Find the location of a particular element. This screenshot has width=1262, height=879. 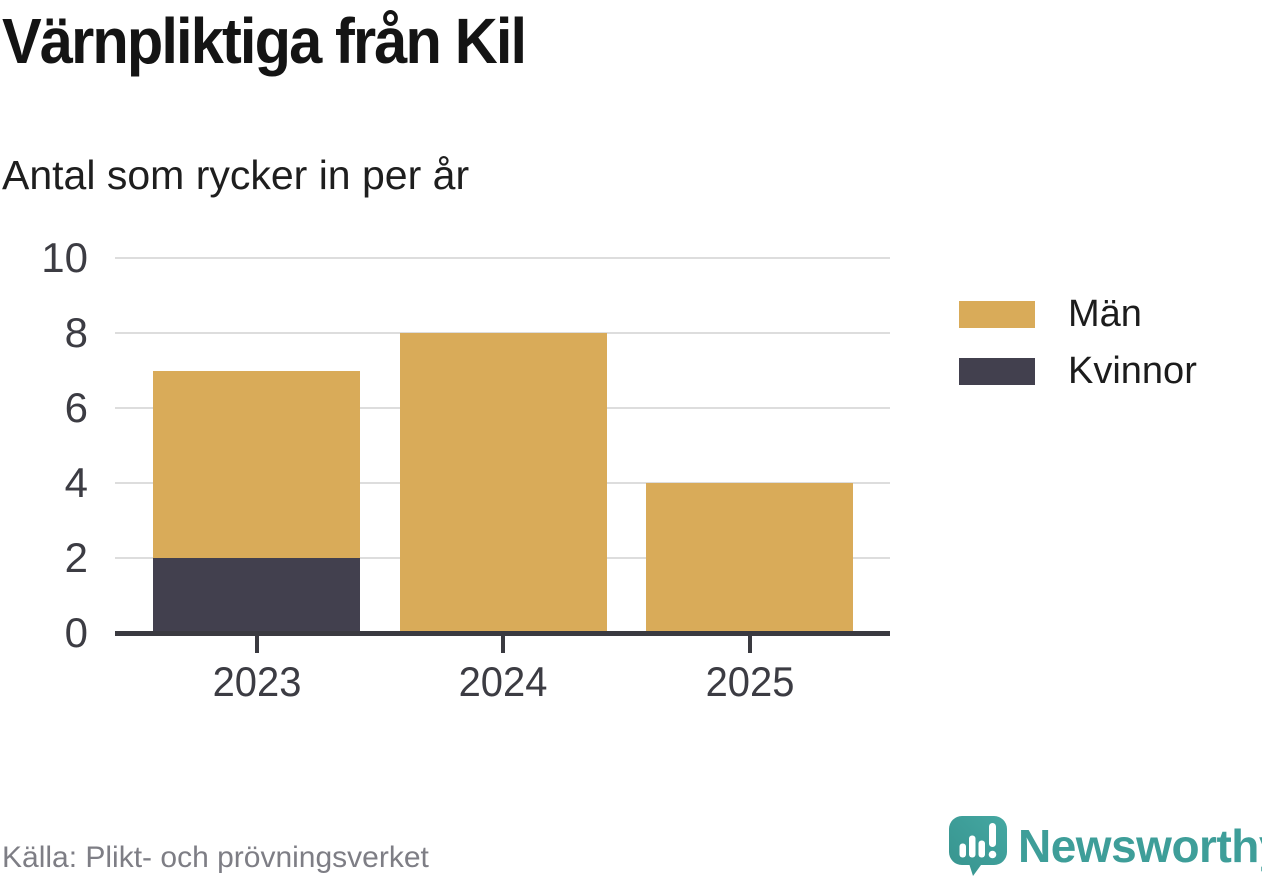

y-gridline is located at coordinates (502, 258).